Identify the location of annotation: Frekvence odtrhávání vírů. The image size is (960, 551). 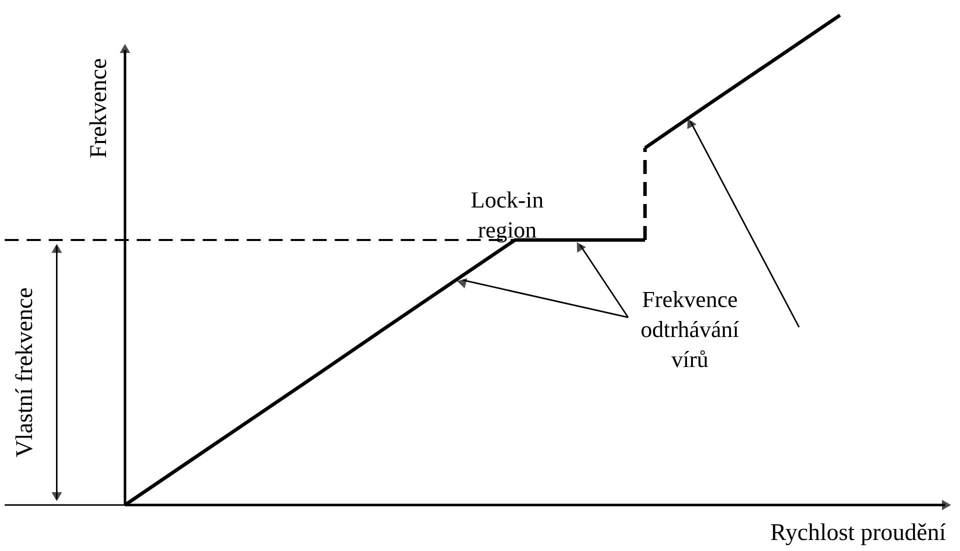
(690, 329).